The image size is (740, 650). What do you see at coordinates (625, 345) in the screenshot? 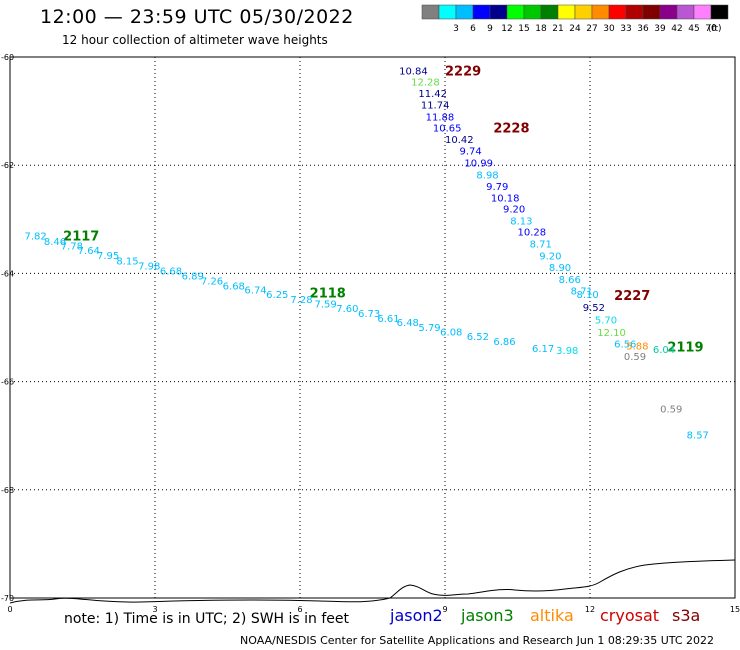
I see `wave-height-value: 6.56` at bounding box center [625, 345].